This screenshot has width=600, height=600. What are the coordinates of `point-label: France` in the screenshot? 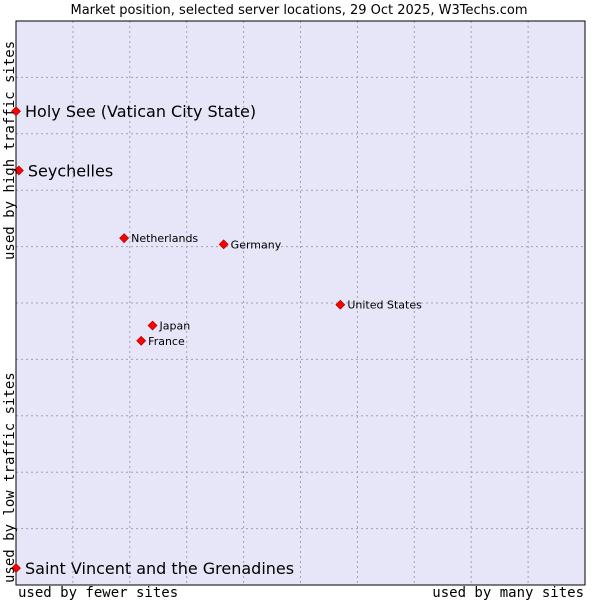 It's located at (166, 341).